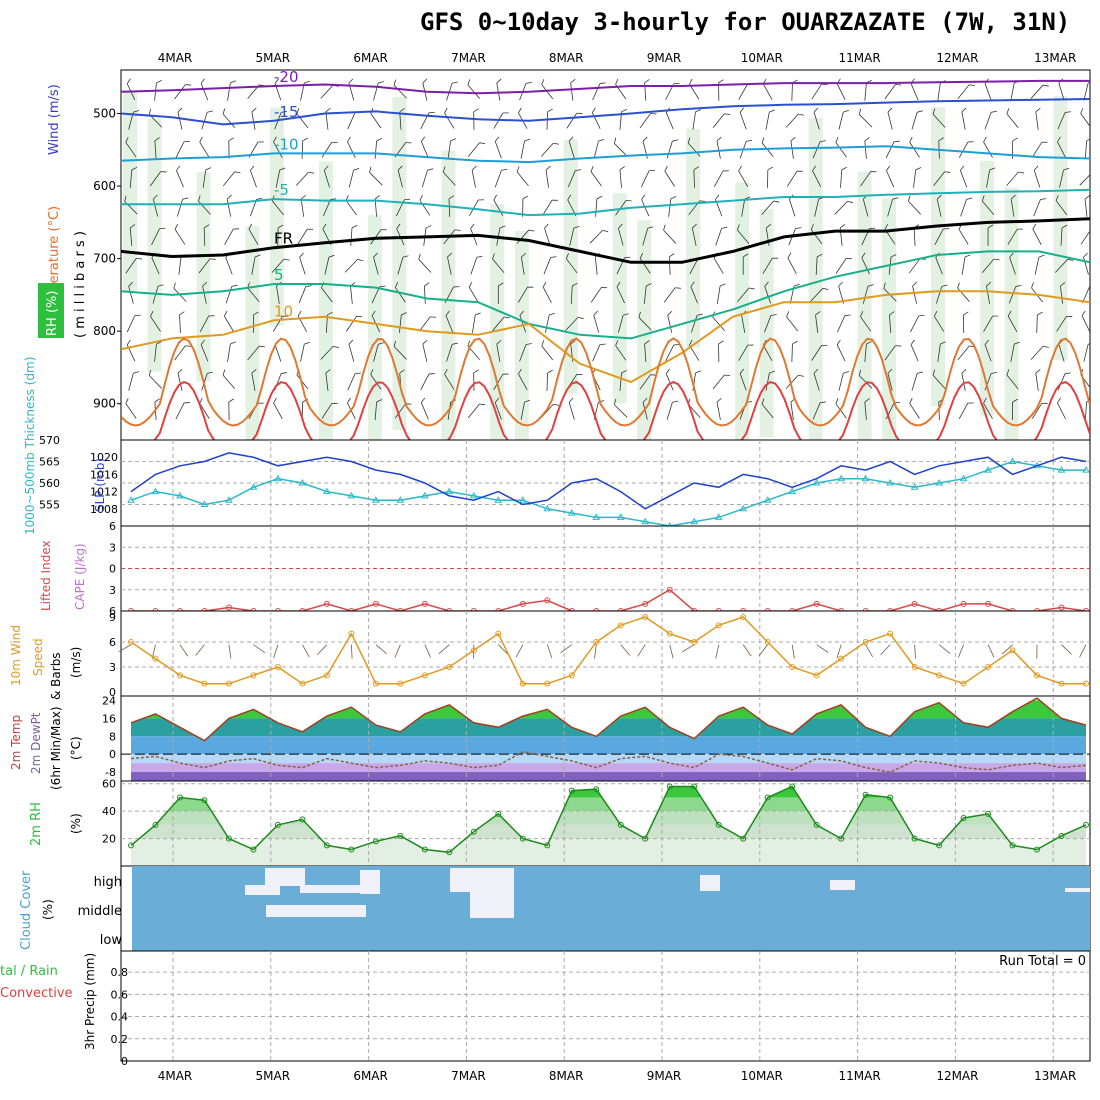 The width and height of the screenshot is (1100, 1100). What do you see at coordinates (608, 493) in the screenshot?
I see `thickness-line` at bounding box center [608, 493].